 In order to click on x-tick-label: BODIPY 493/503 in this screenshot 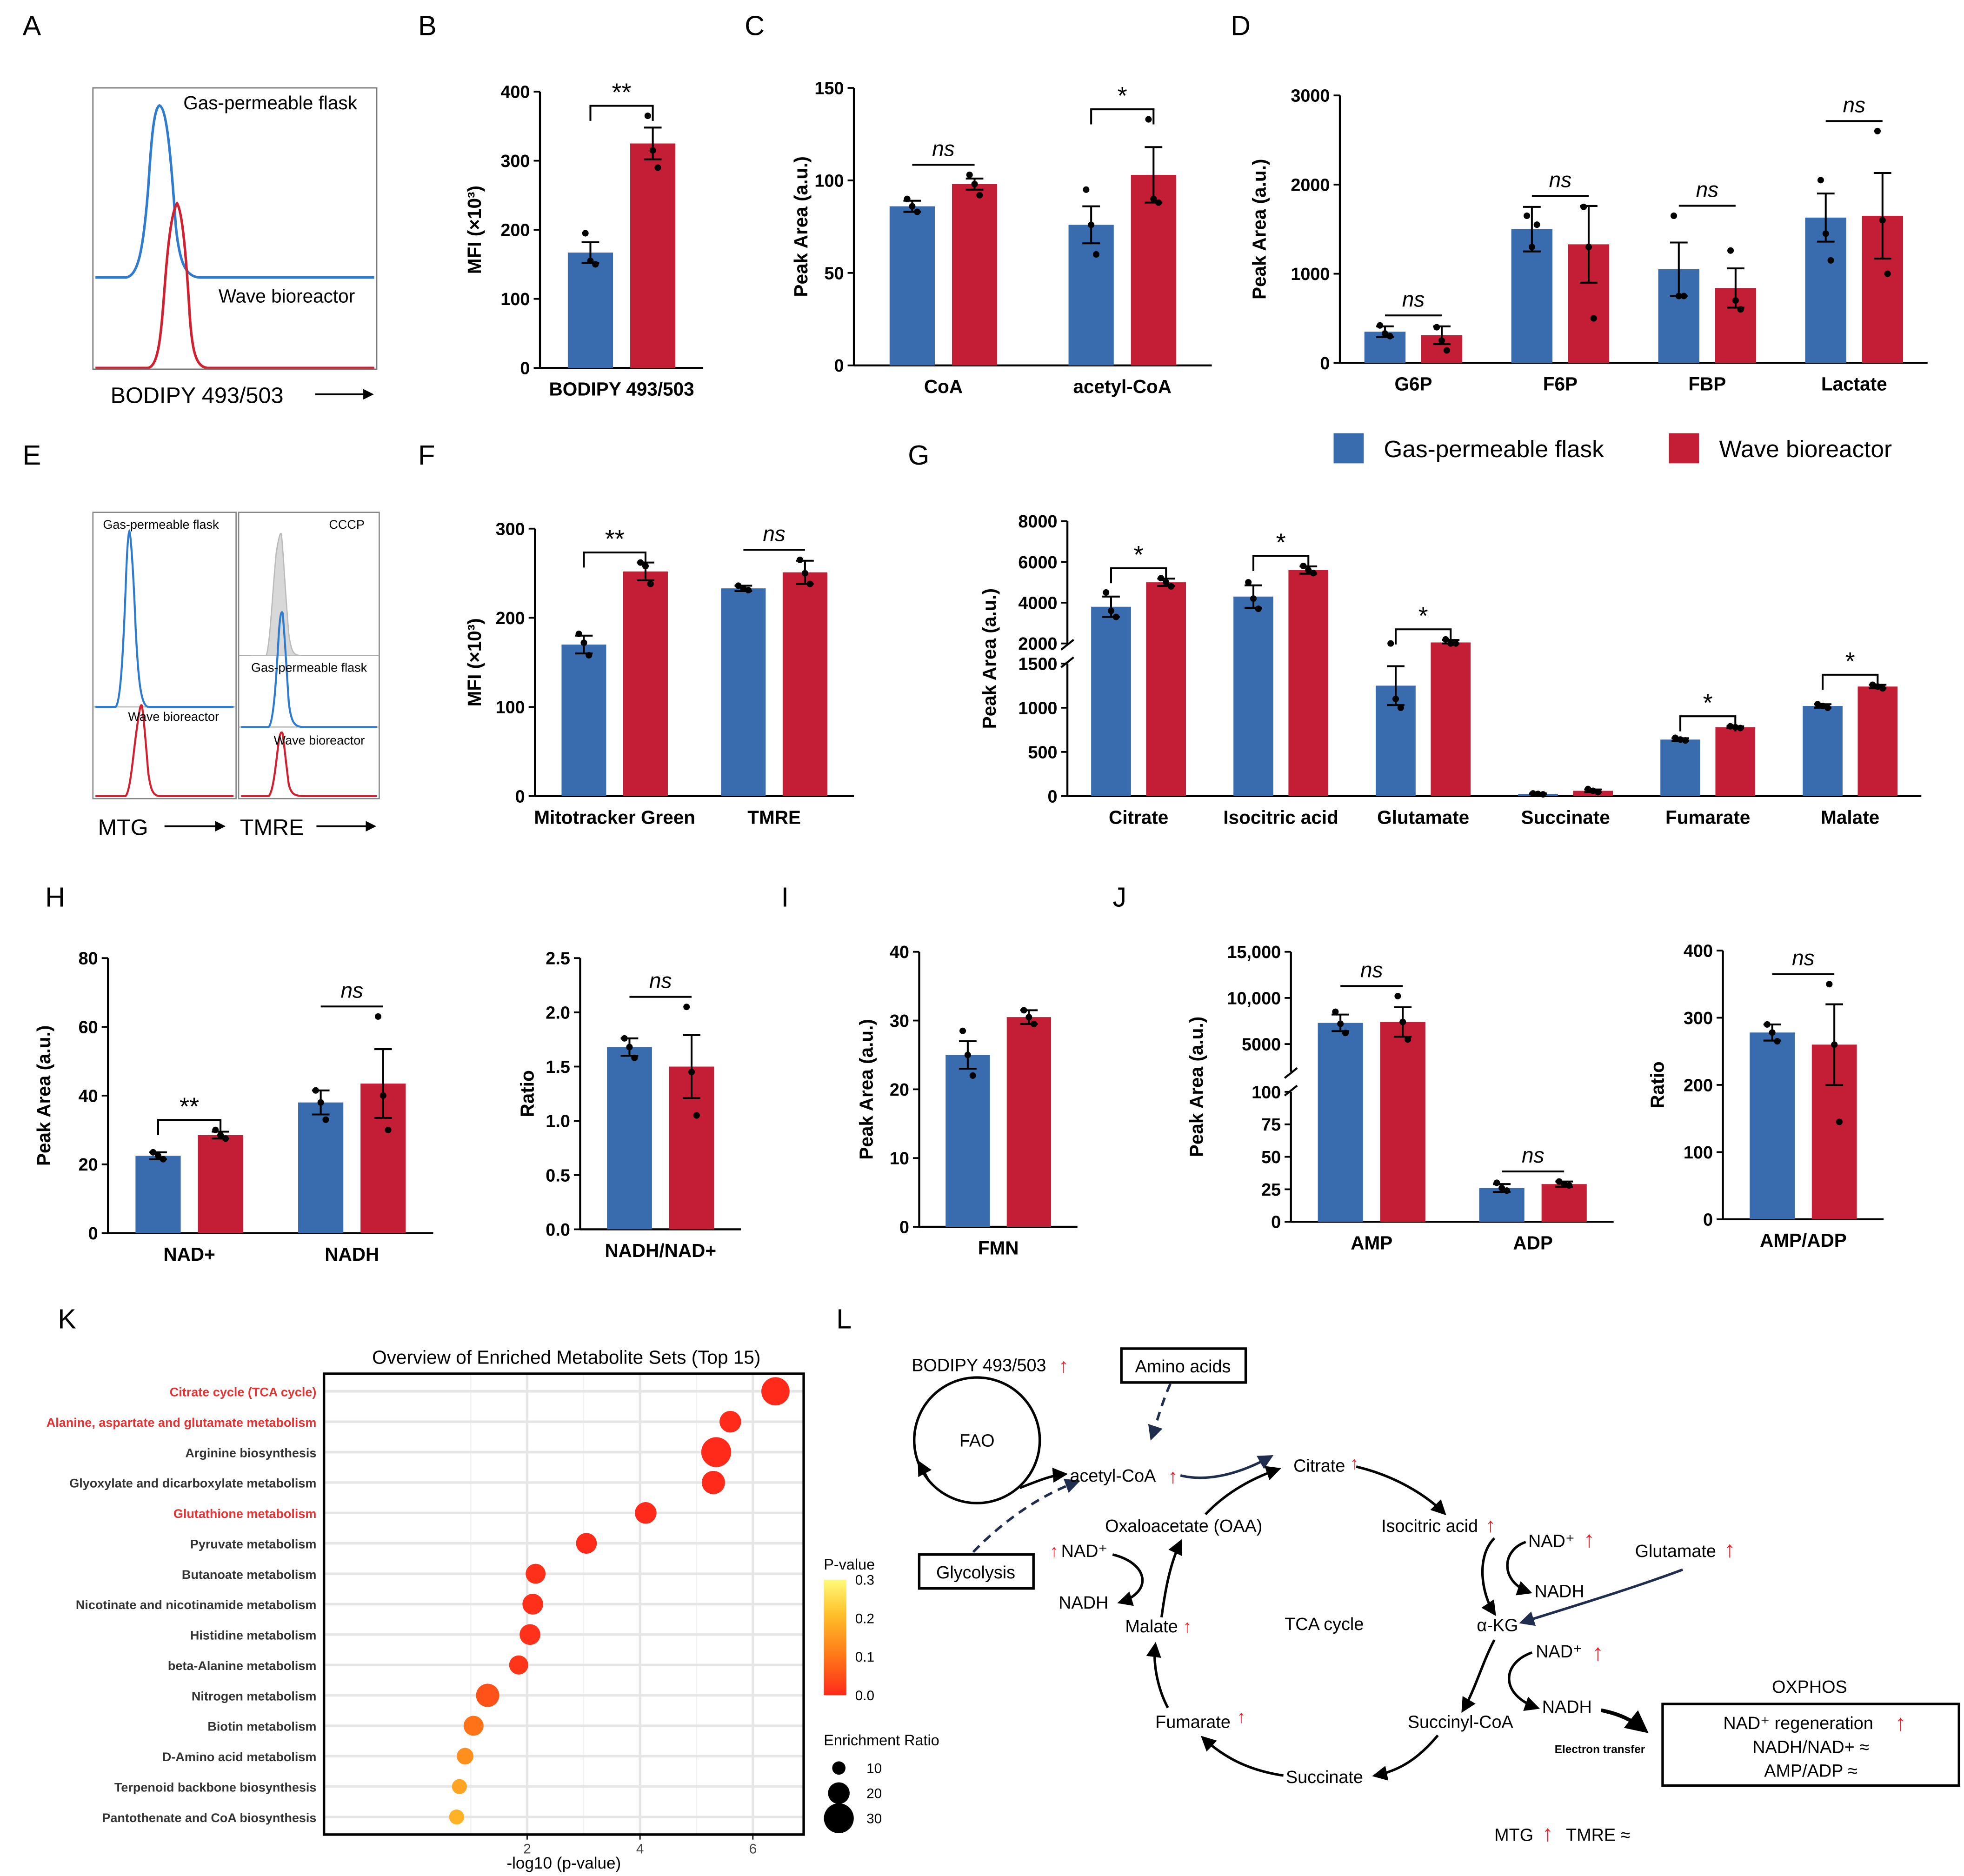, I will do `click(621, 389)`.